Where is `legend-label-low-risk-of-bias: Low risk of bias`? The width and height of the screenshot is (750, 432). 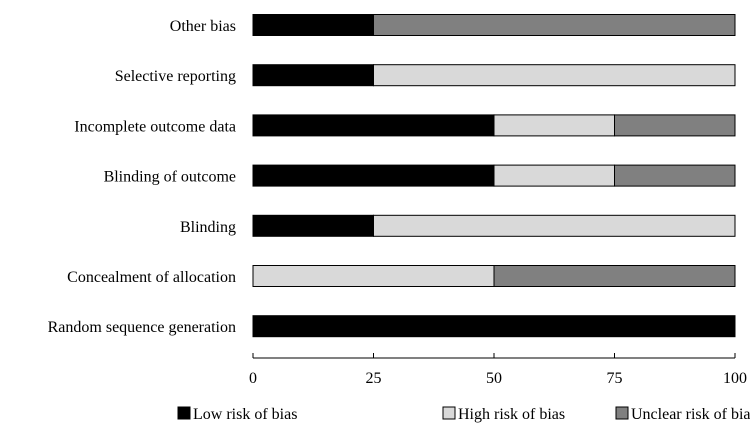 legend-label-low-risk-of-bias: Low risk of bias is located at coordinates (245, 414).